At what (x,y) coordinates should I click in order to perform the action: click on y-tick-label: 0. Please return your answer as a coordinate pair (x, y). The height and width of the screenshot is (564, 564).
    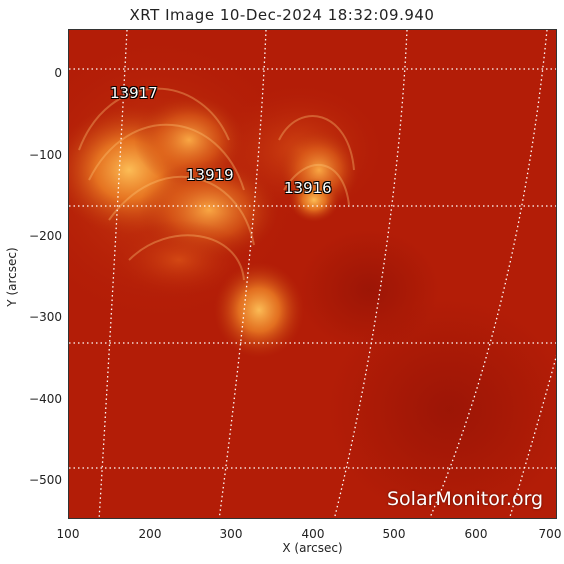
    Looking at the image, I should click on (58, 73).